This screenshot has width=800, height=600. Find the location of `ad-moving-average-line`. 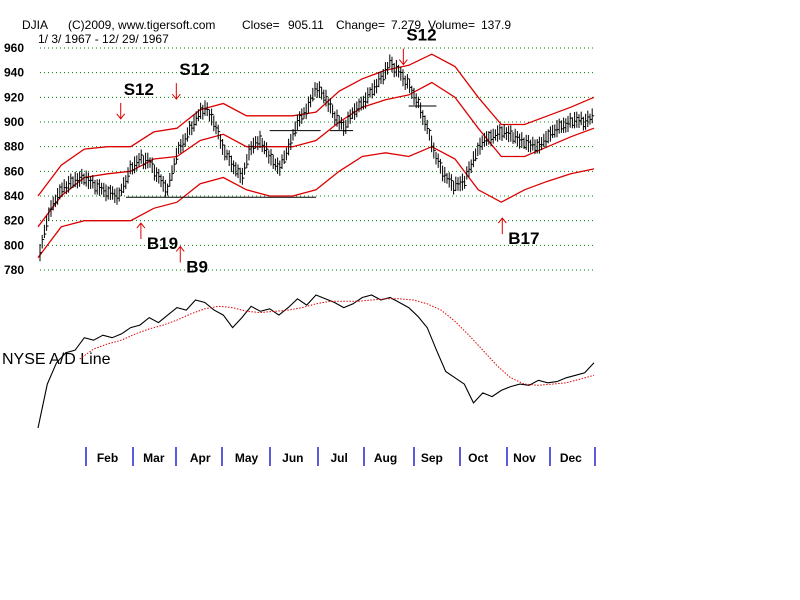

ad-moving-average-line is located at coordinates (337, 342).